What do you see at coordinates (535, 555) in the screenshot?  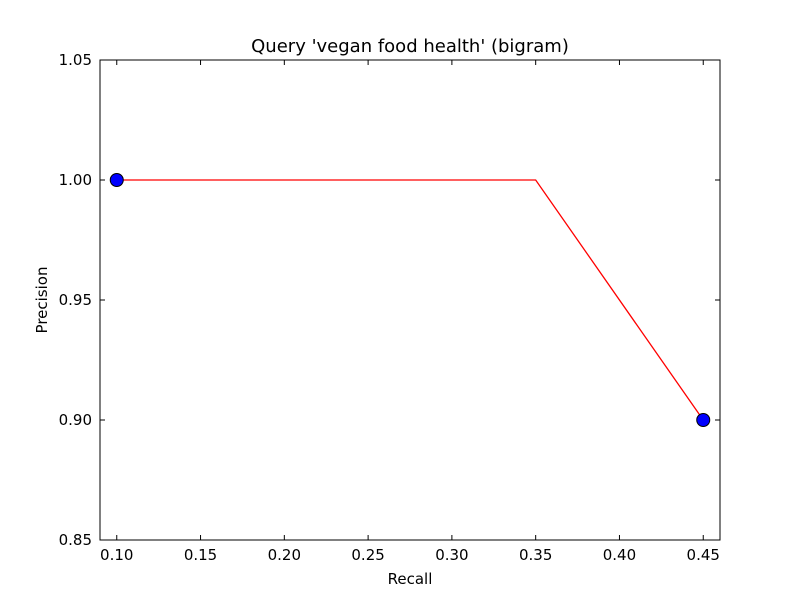 I see `x-tick-label: 0.35` at bounding box center [535, 555].